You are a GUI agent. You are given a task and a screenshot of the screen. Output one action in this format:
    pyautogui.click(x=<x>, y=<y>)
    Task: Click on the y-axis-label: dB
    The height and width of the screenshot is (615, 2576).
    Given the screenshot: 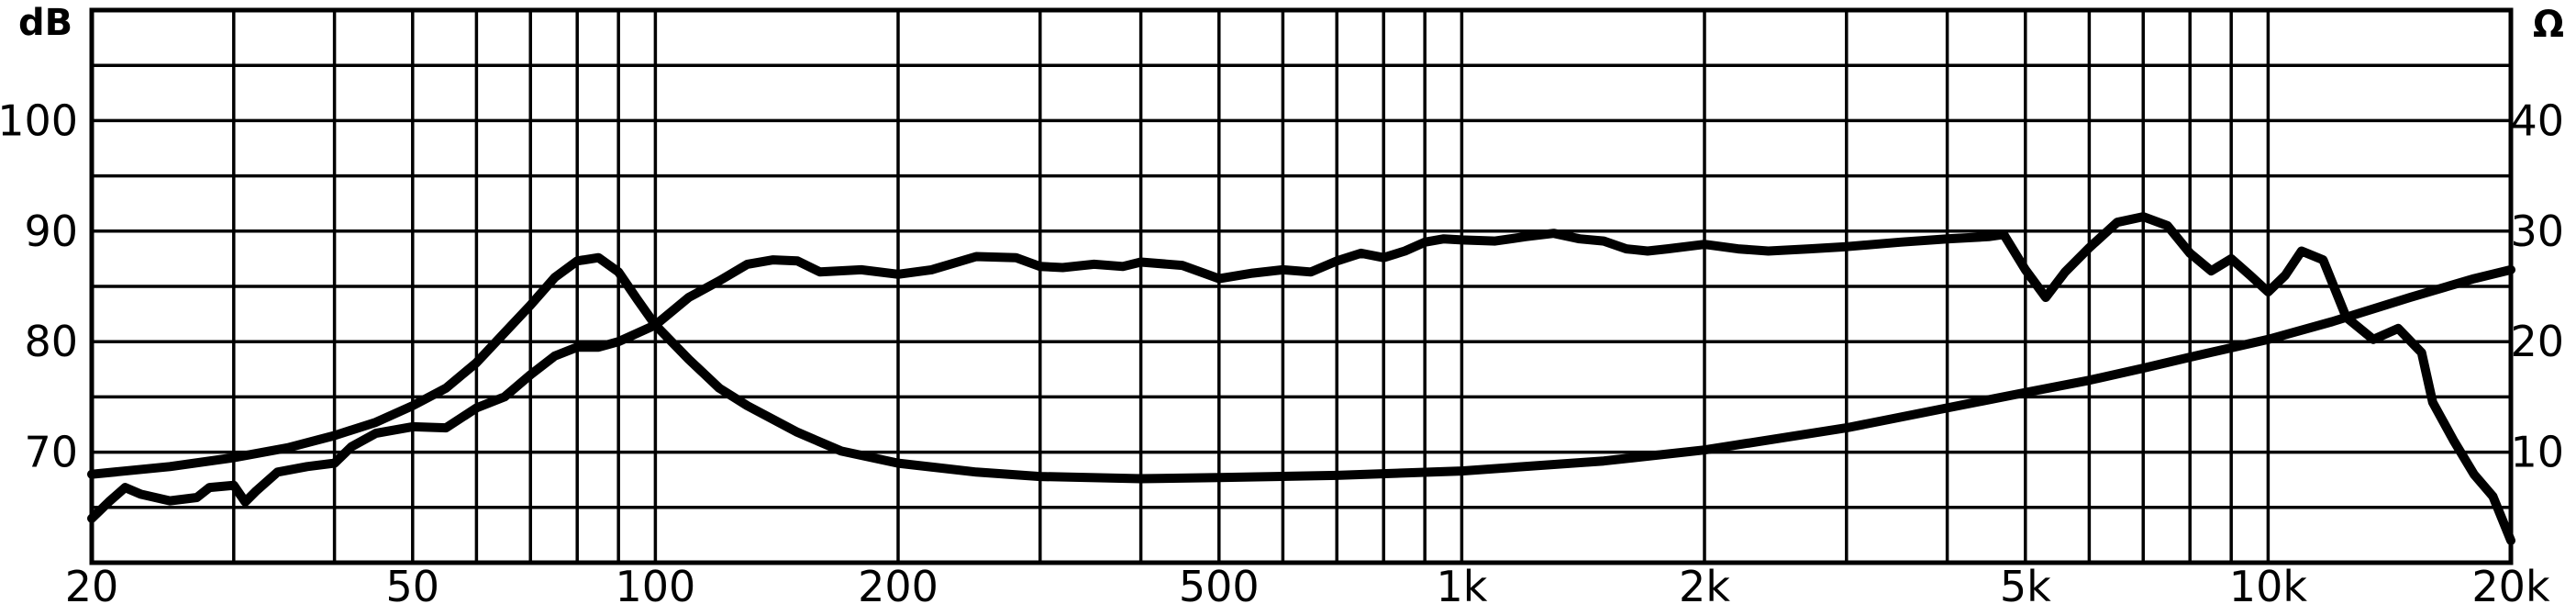 What is the action you would take?
    pyautogui.click(x=45, y=23)
    